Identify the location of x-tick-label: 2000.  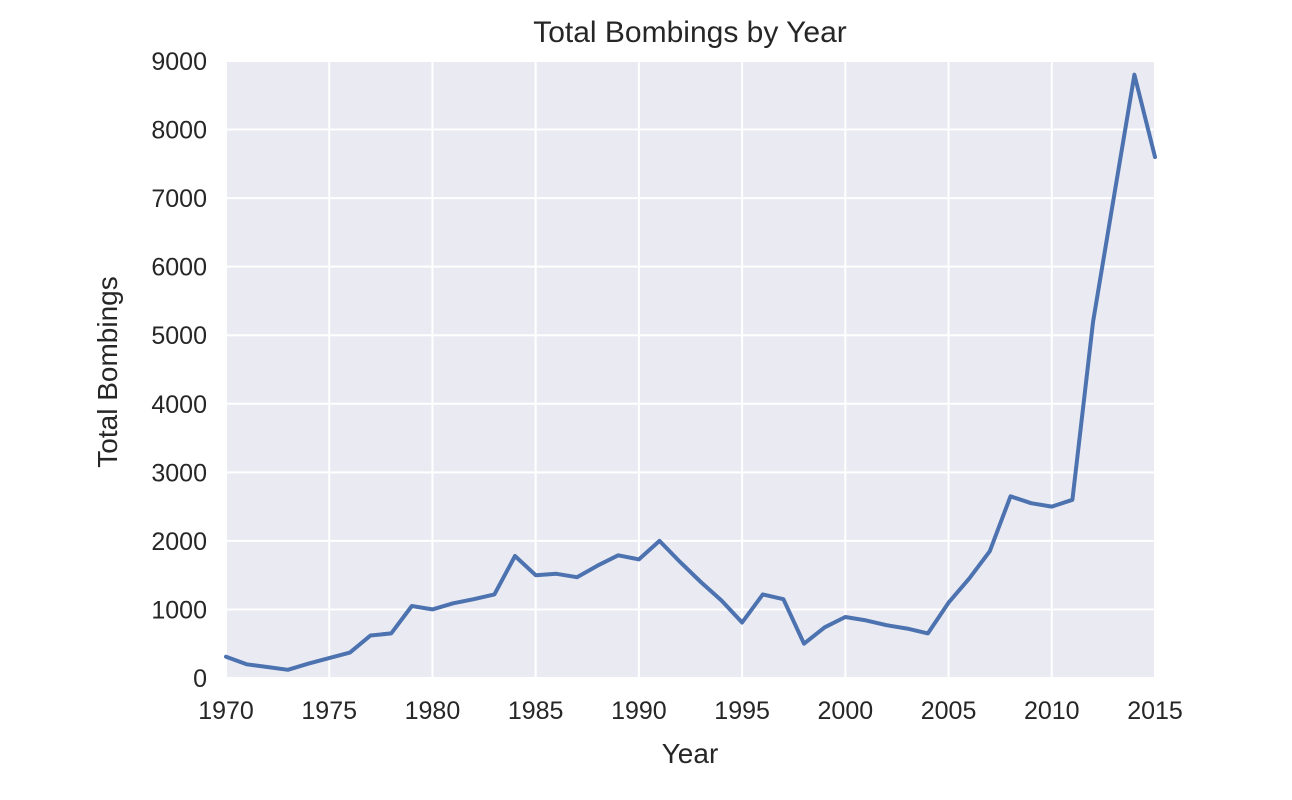
(846, 711).